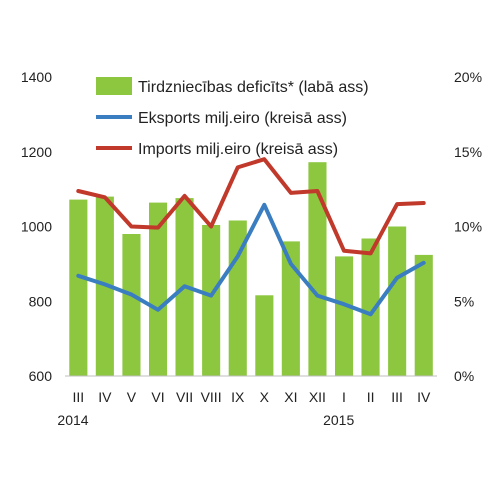 The width and height of the screenshot is (500, 500). I want to click on category-label: II, so click(371, 397).